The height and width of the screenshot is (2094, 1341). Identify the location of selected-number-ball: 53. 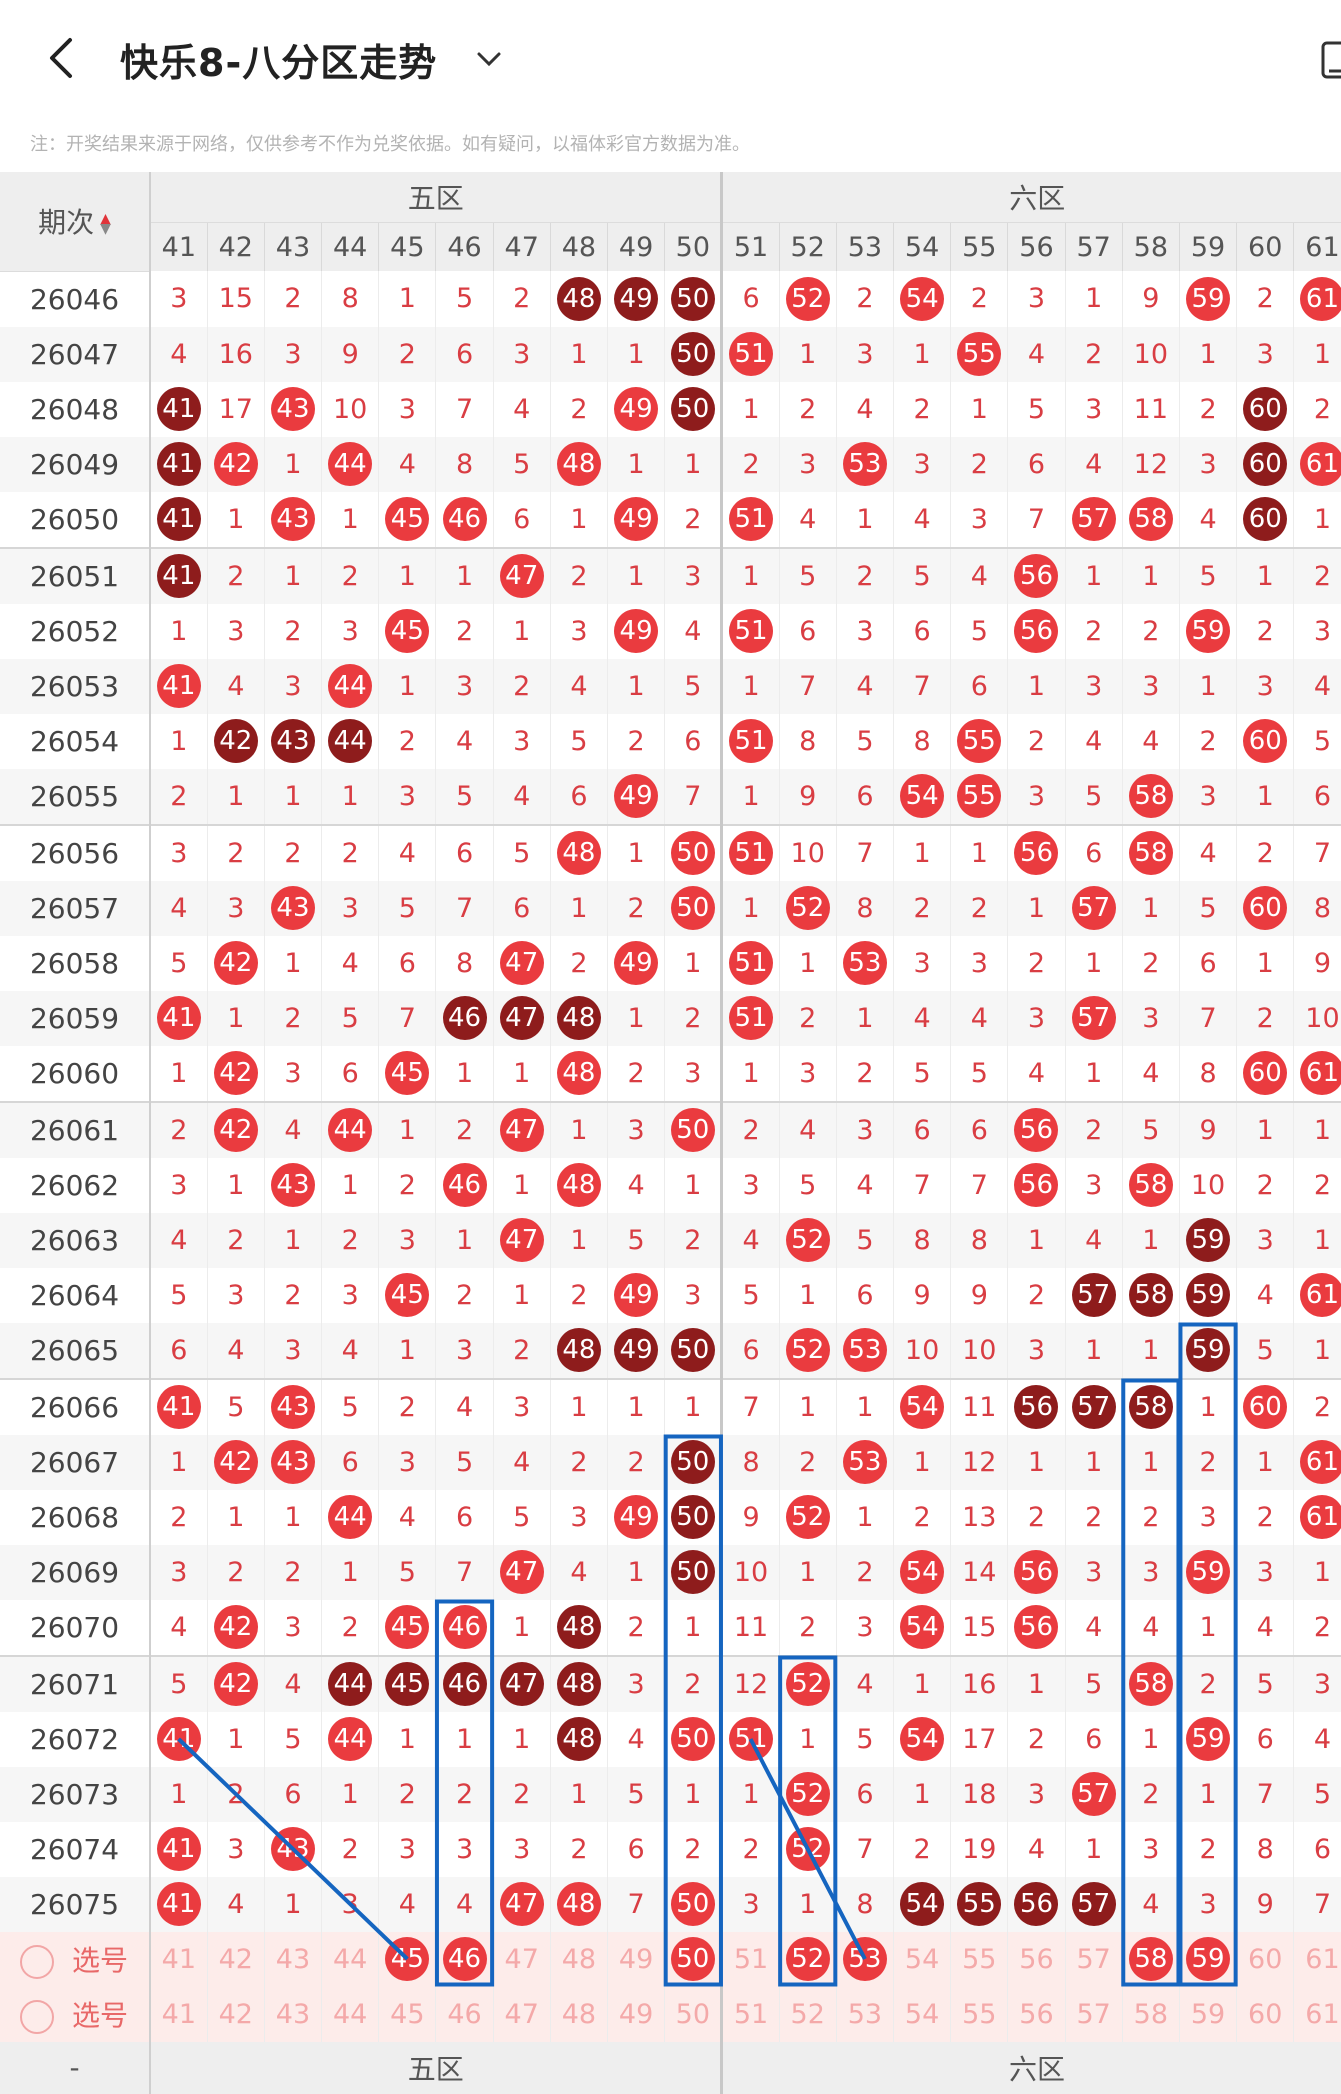
(864, 1959).